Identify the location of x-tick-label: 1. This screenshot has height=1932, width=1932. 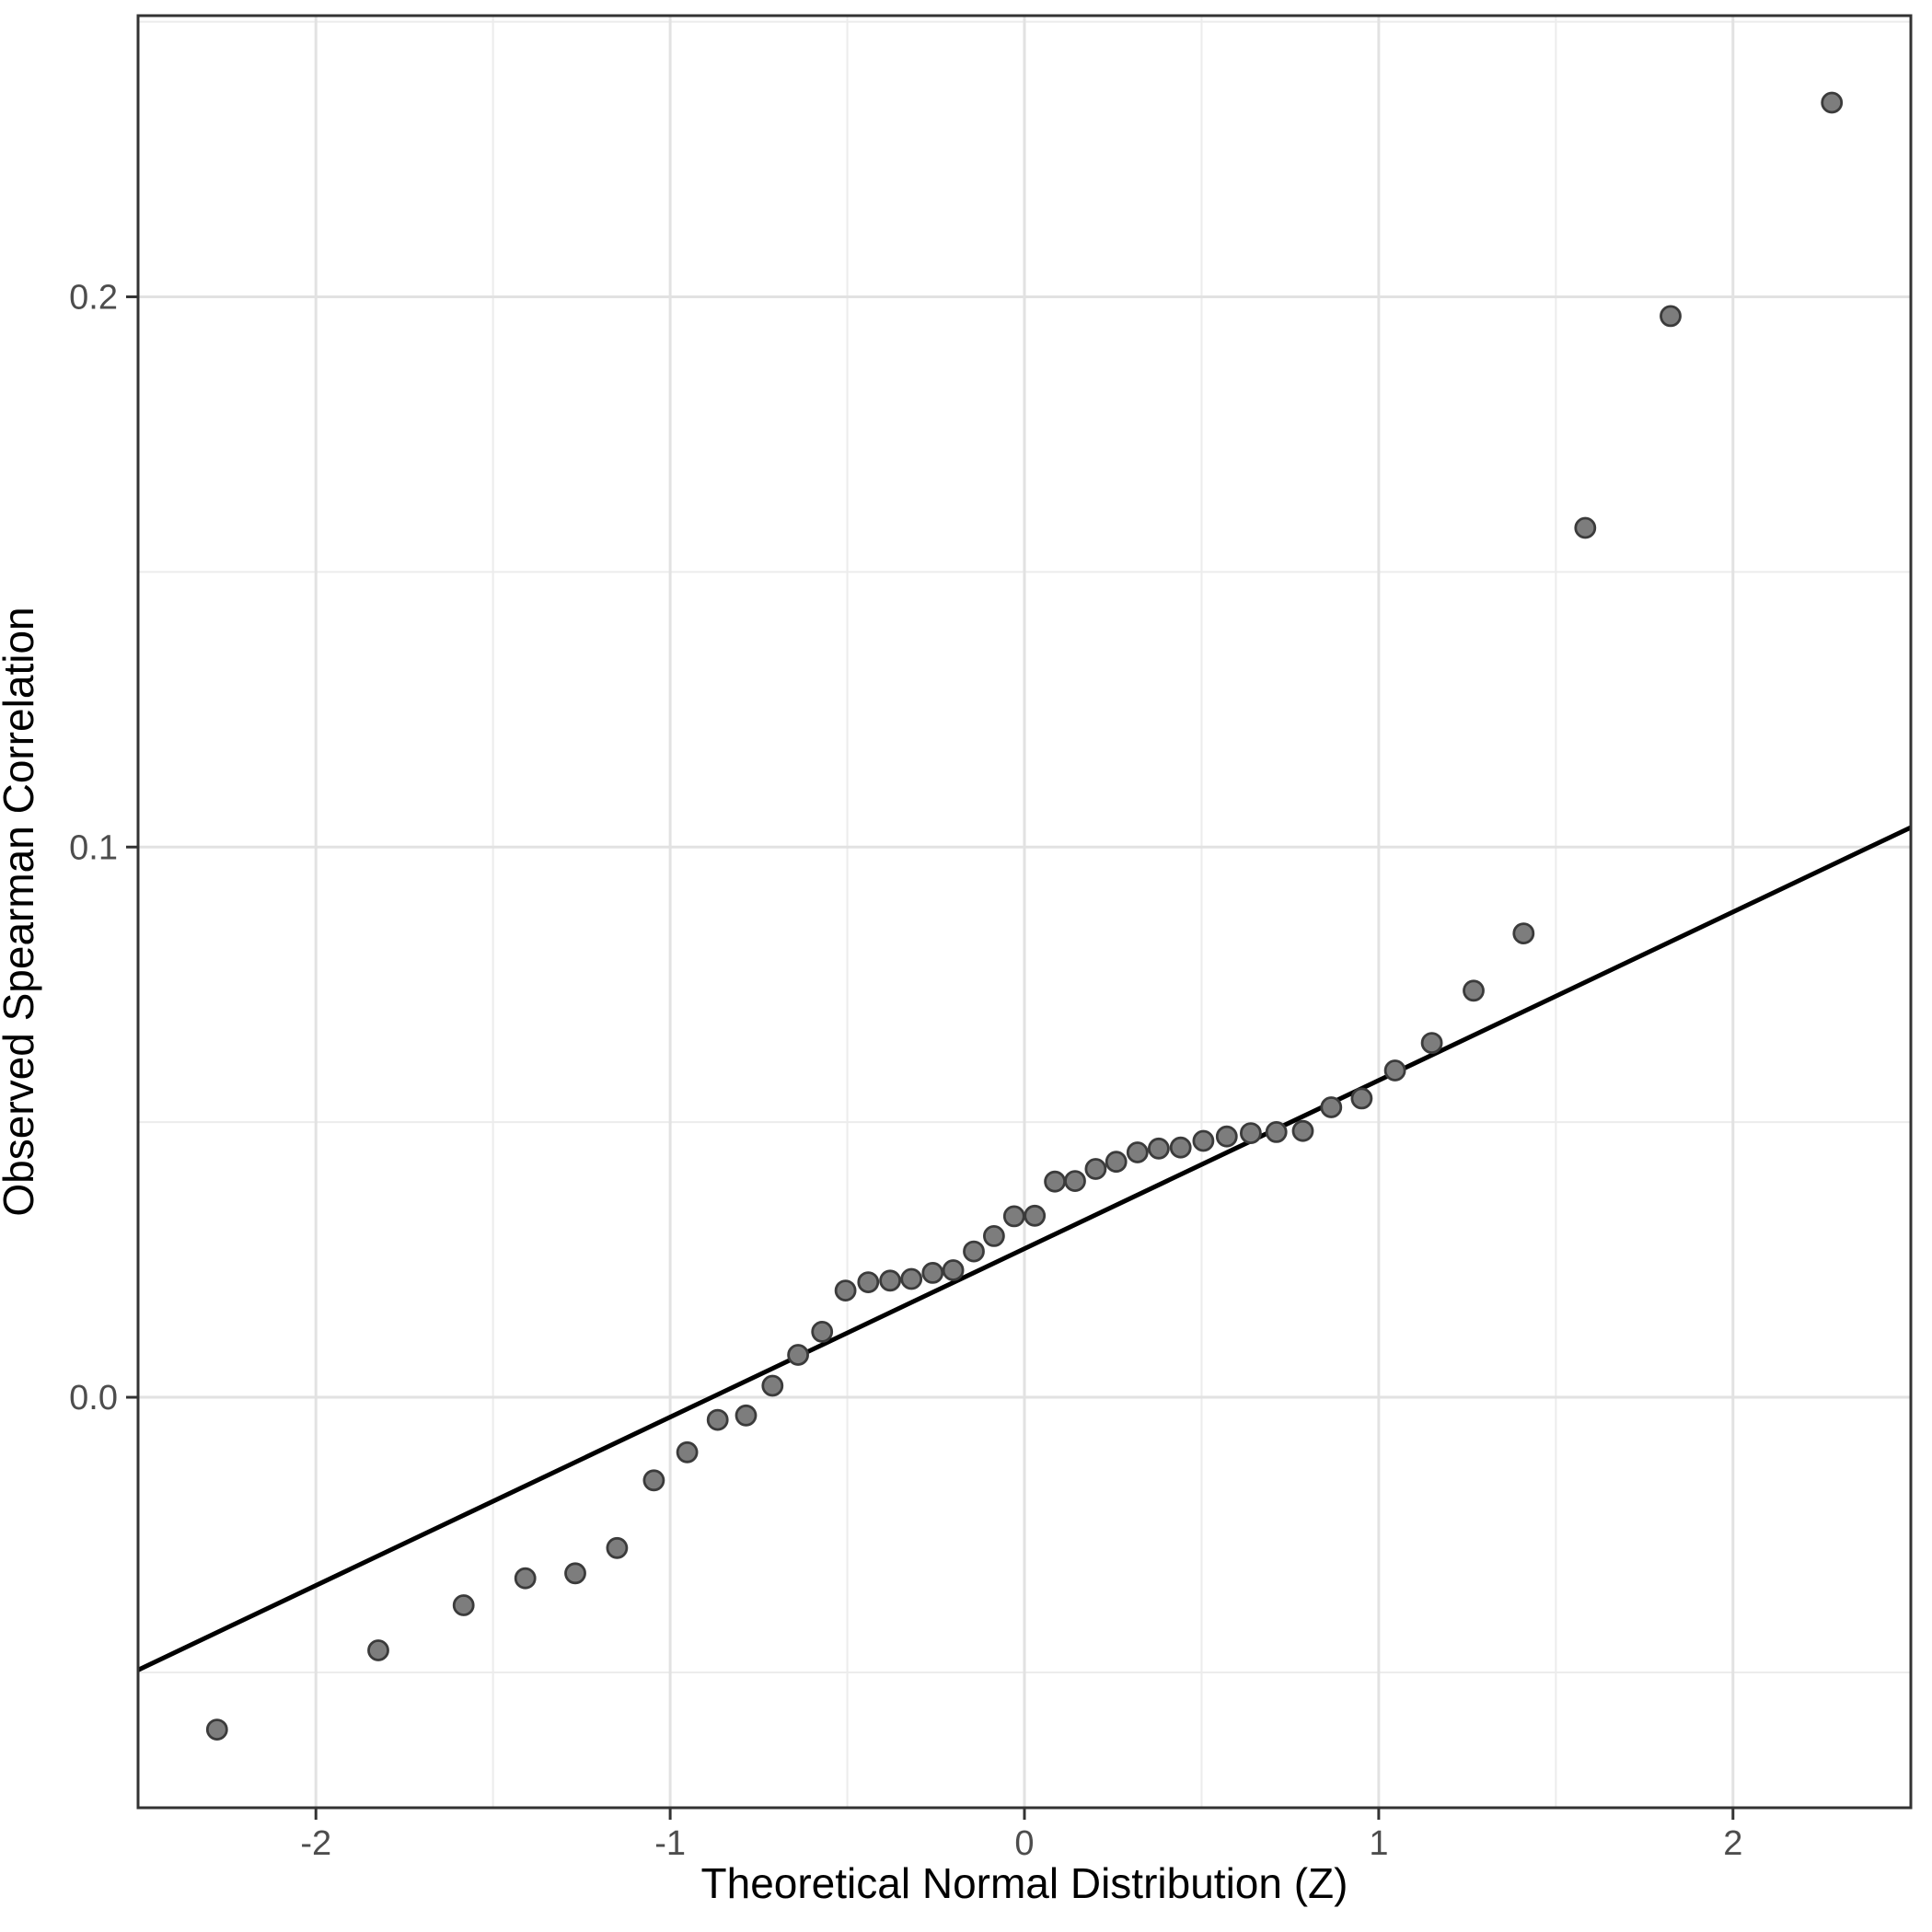
(1378, 1844).